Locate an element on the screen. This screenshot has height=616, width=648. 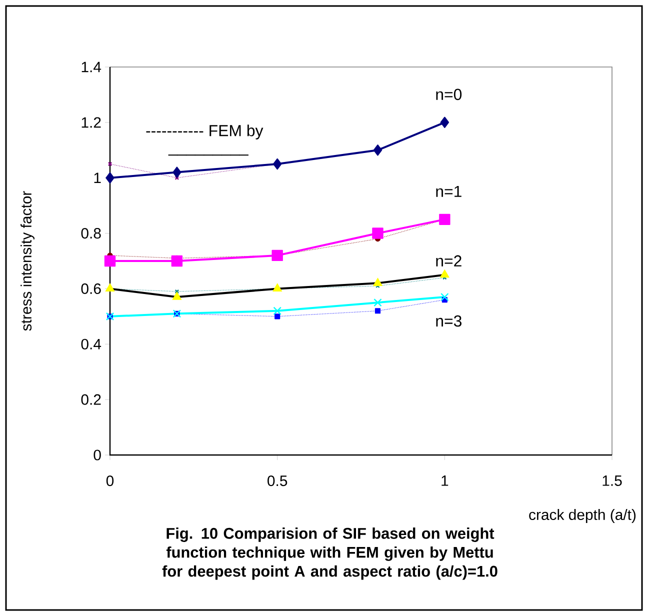
x-tick-label: 1.5 is located at coordinates (612, 481).